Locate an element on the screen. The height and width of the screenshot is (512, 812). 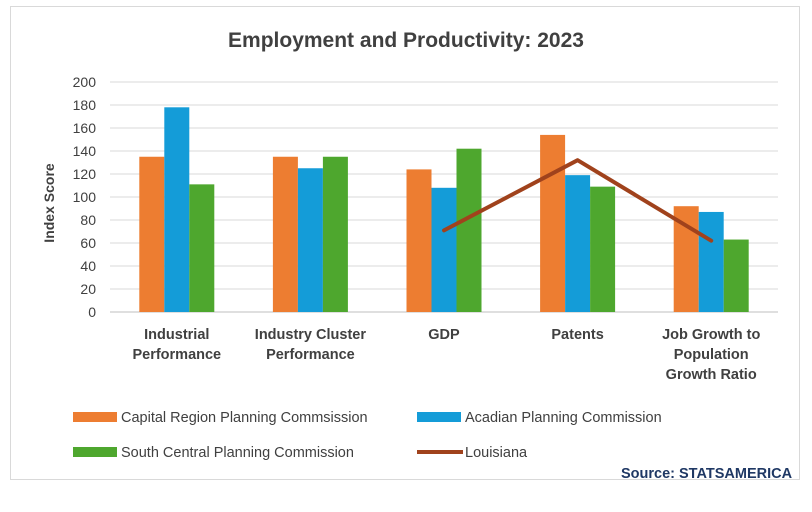
line-series is located at coordinates (578, 200).